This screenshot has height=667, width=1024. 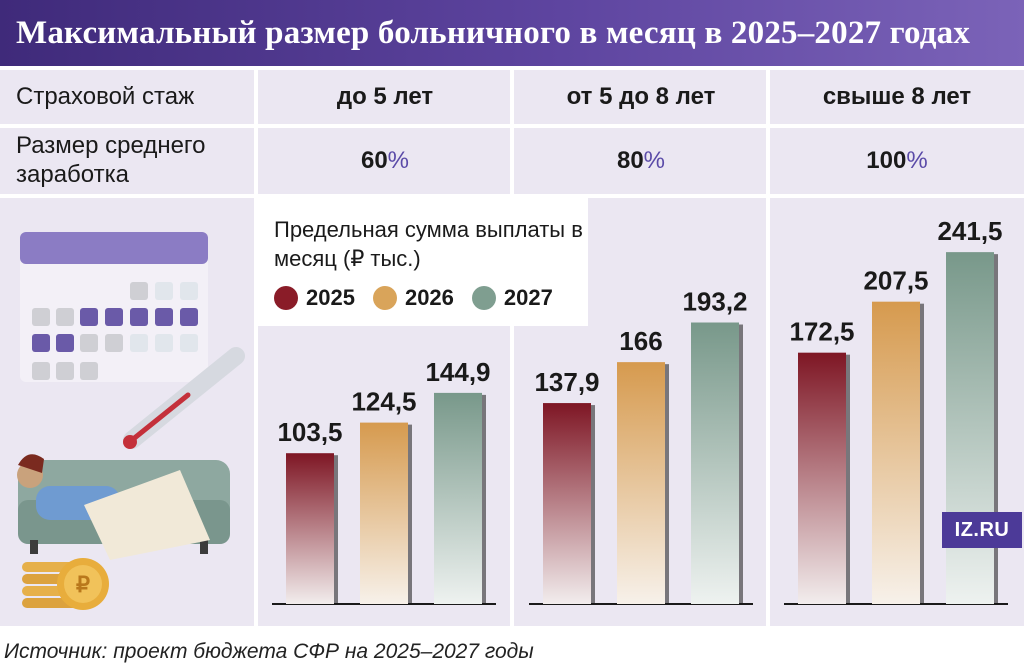 What do you see at coordinates (123, 507) in the screenshot?
I see `sofa-icon` at bounding box center [123, 507].